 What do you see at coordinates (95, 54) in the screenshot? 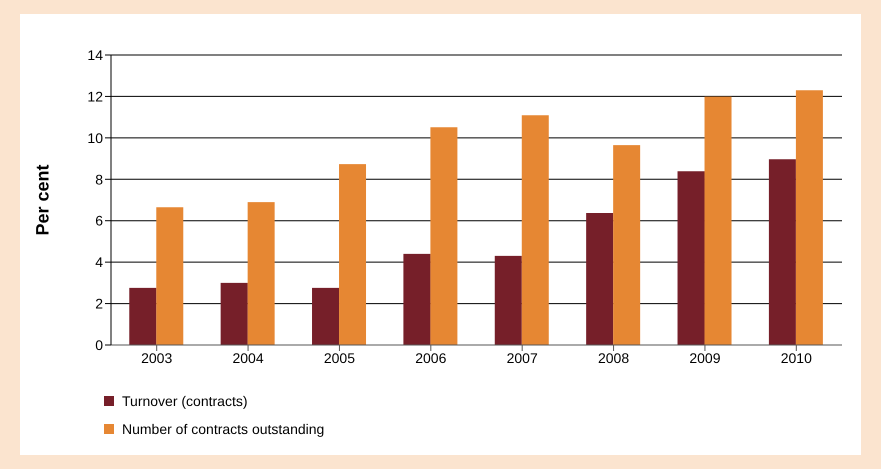
I see `y-tick-label: 14` at bounding box center [95, 54].